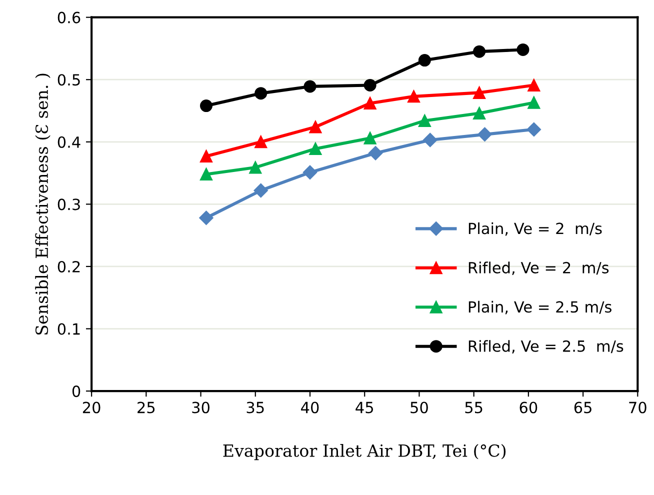  What do you see at coordinates (69, 329) in the screenshot?
I see `y-tick-label: 0.1` at bounding box center [69, 329].